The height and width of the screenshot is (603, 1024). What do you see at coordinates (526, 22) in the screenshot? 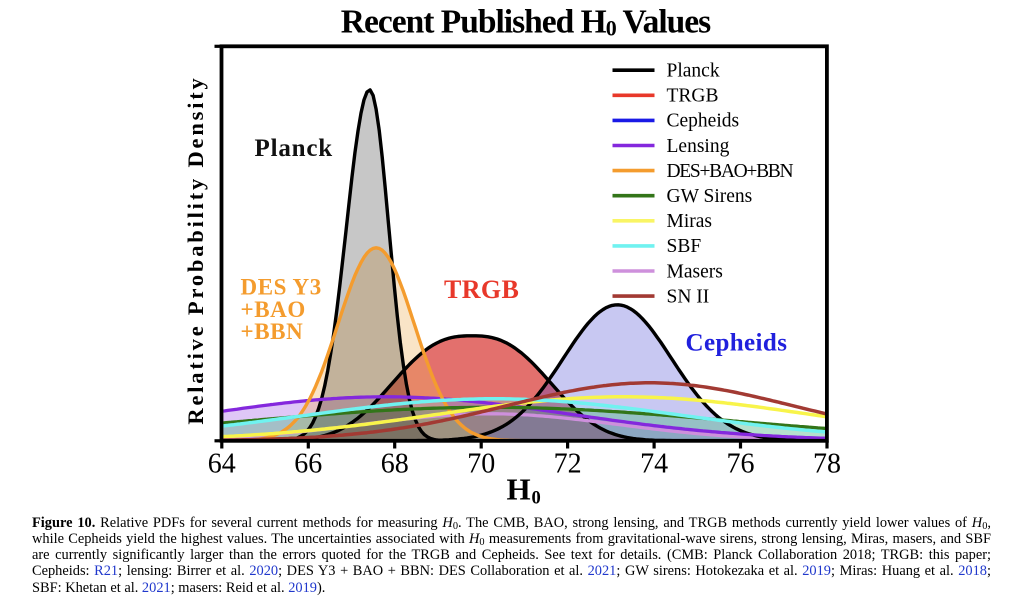
I see `svg-text: Recent Published H0 Values` at bounding box center [526, 22].